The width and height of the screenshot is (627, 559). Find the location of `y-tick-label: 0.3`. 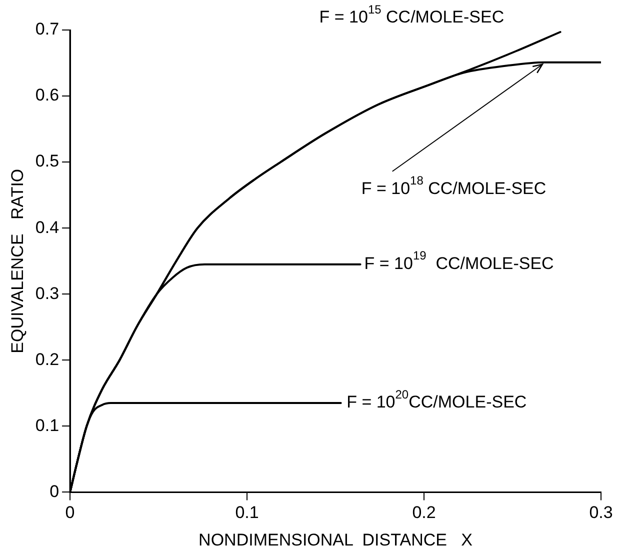

y-tick-label: 0.3 is located at coordinates (47, 293).